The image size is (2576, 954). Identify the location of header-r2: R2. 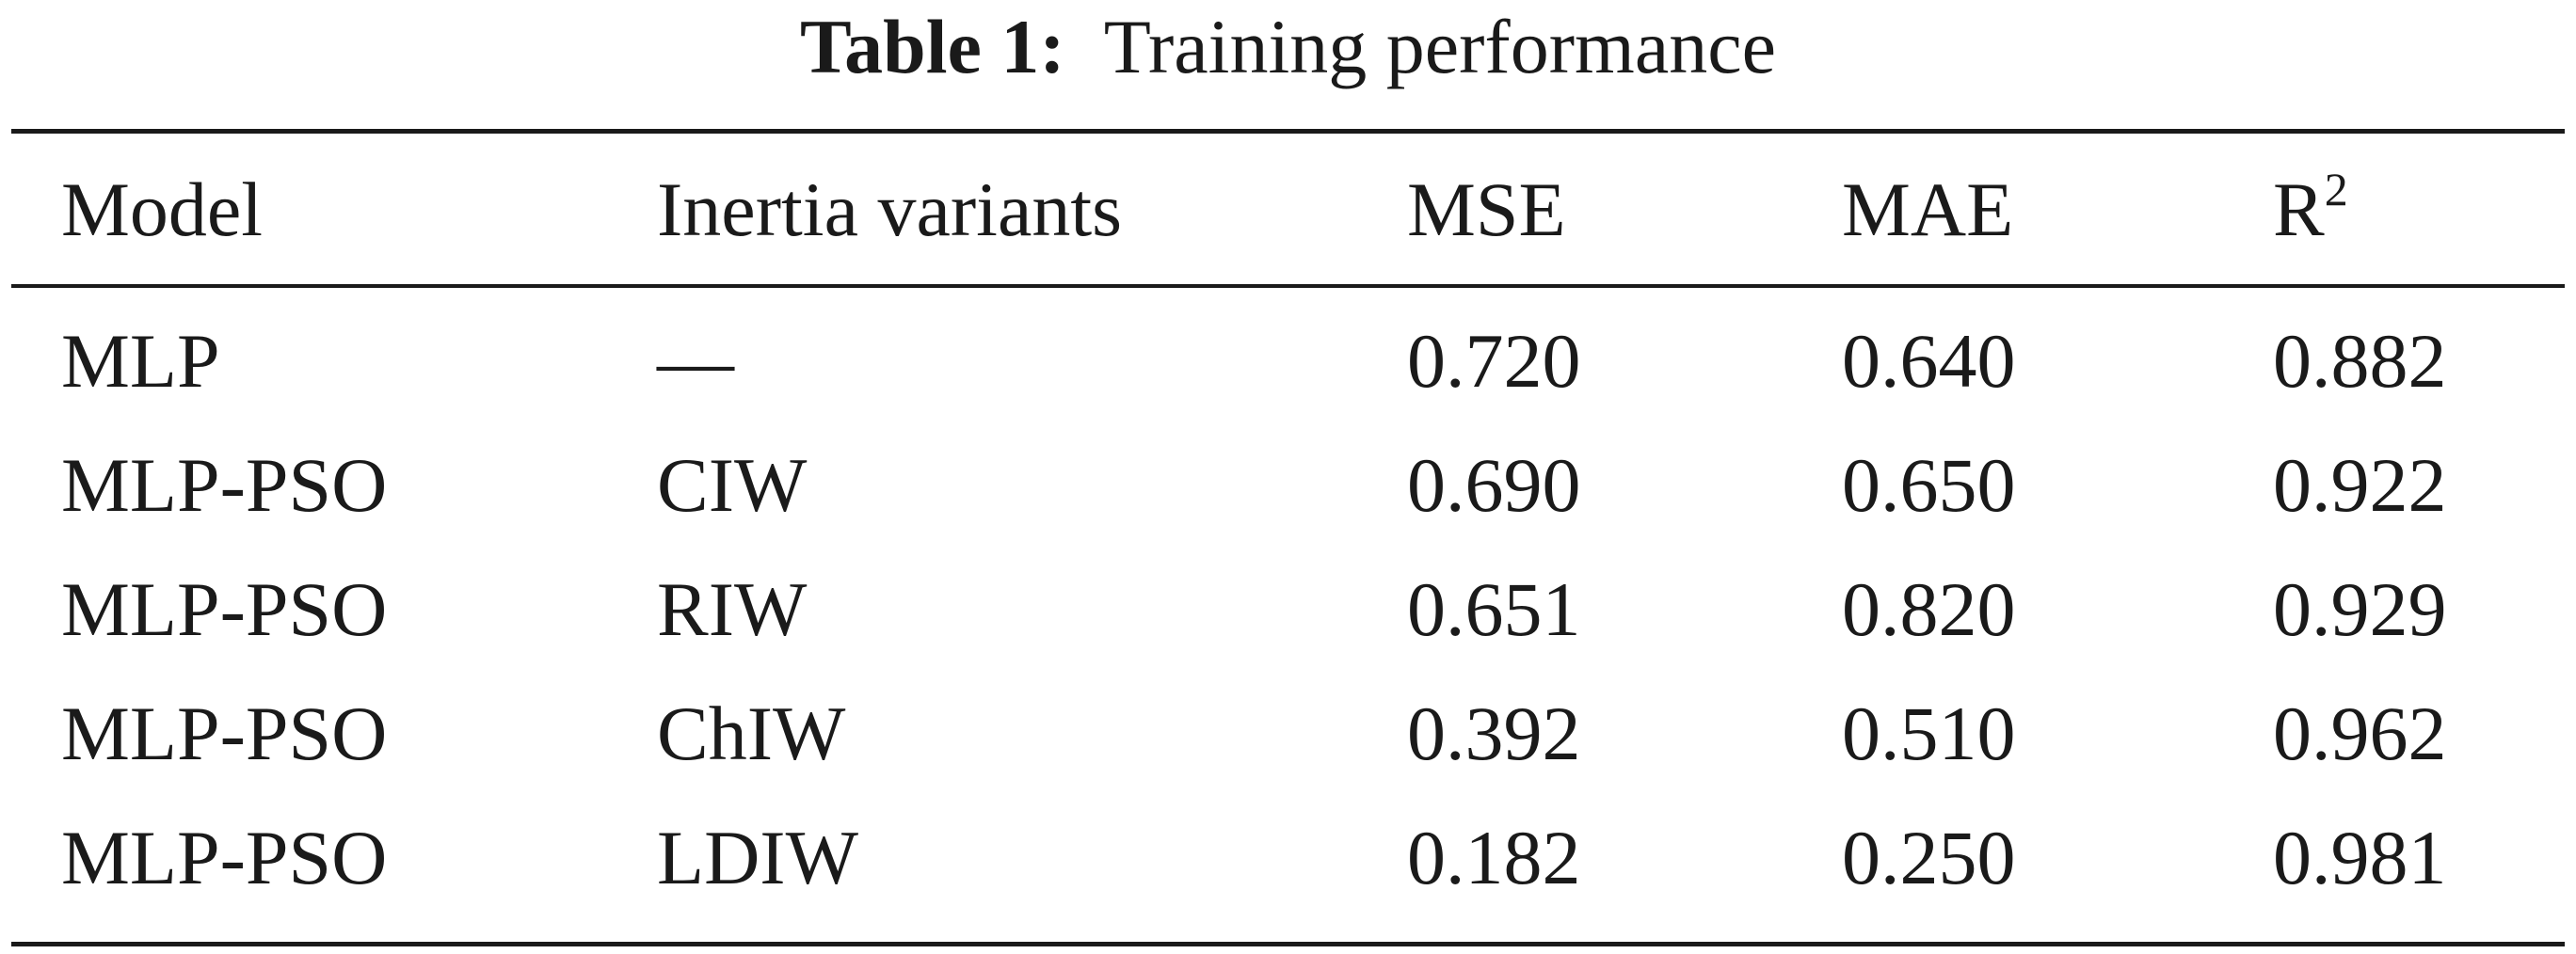
(2310, 210).